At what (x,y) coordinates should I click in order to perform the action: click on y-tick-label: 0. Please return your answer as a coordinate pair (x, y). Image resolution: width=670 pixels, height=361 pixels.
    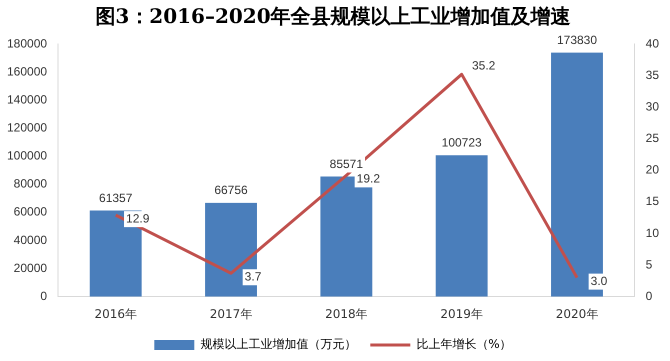
    Looking at the image, I should click on (44, 295).